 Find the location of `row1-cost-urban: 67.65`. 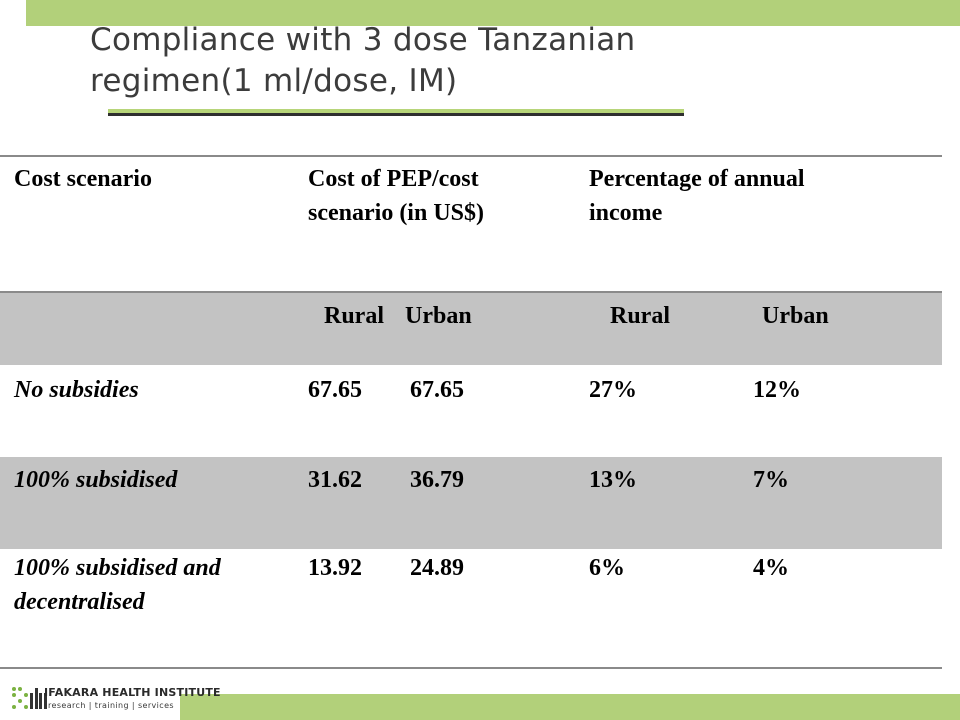

row1-cost-urban: 67.65 is located at coordinates (437, 390).